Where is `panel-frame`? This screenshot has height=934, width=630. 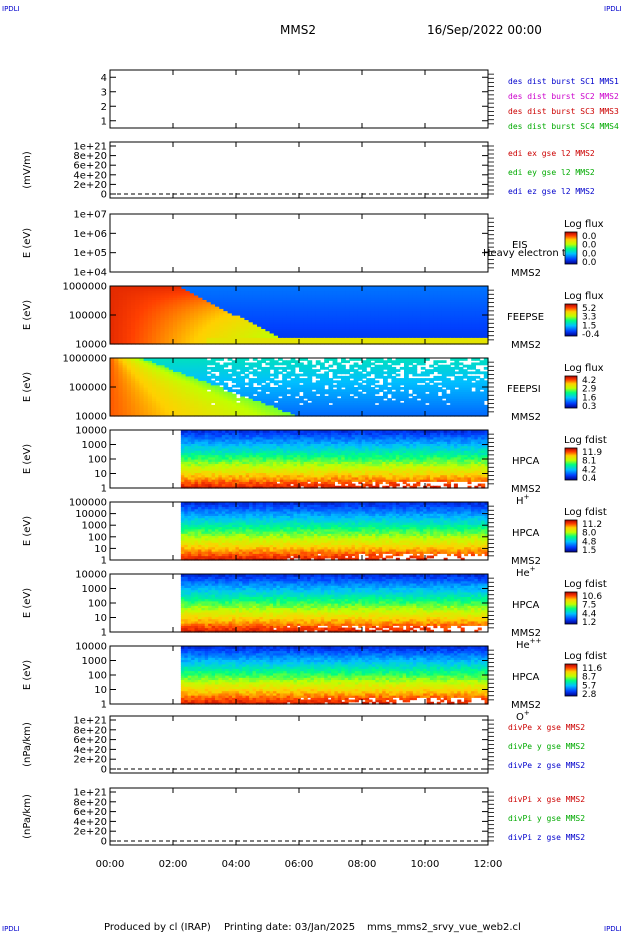
panel-frame is located at coordinates (299, 170).